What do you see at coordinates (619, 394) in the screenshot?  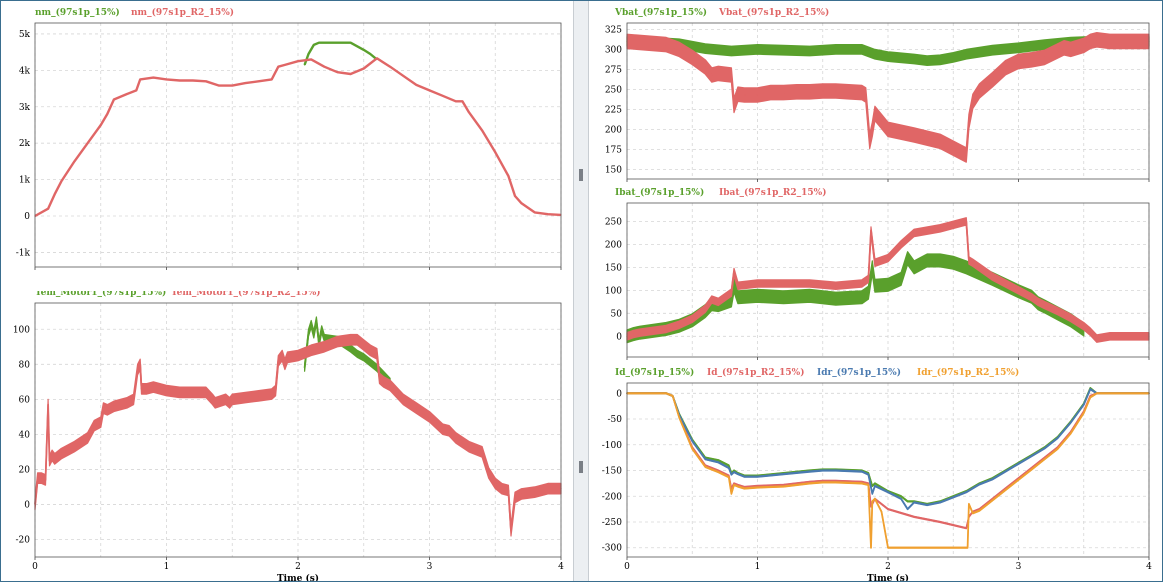 I see `y-tick-label: 0` at bounding box center [619, 394].